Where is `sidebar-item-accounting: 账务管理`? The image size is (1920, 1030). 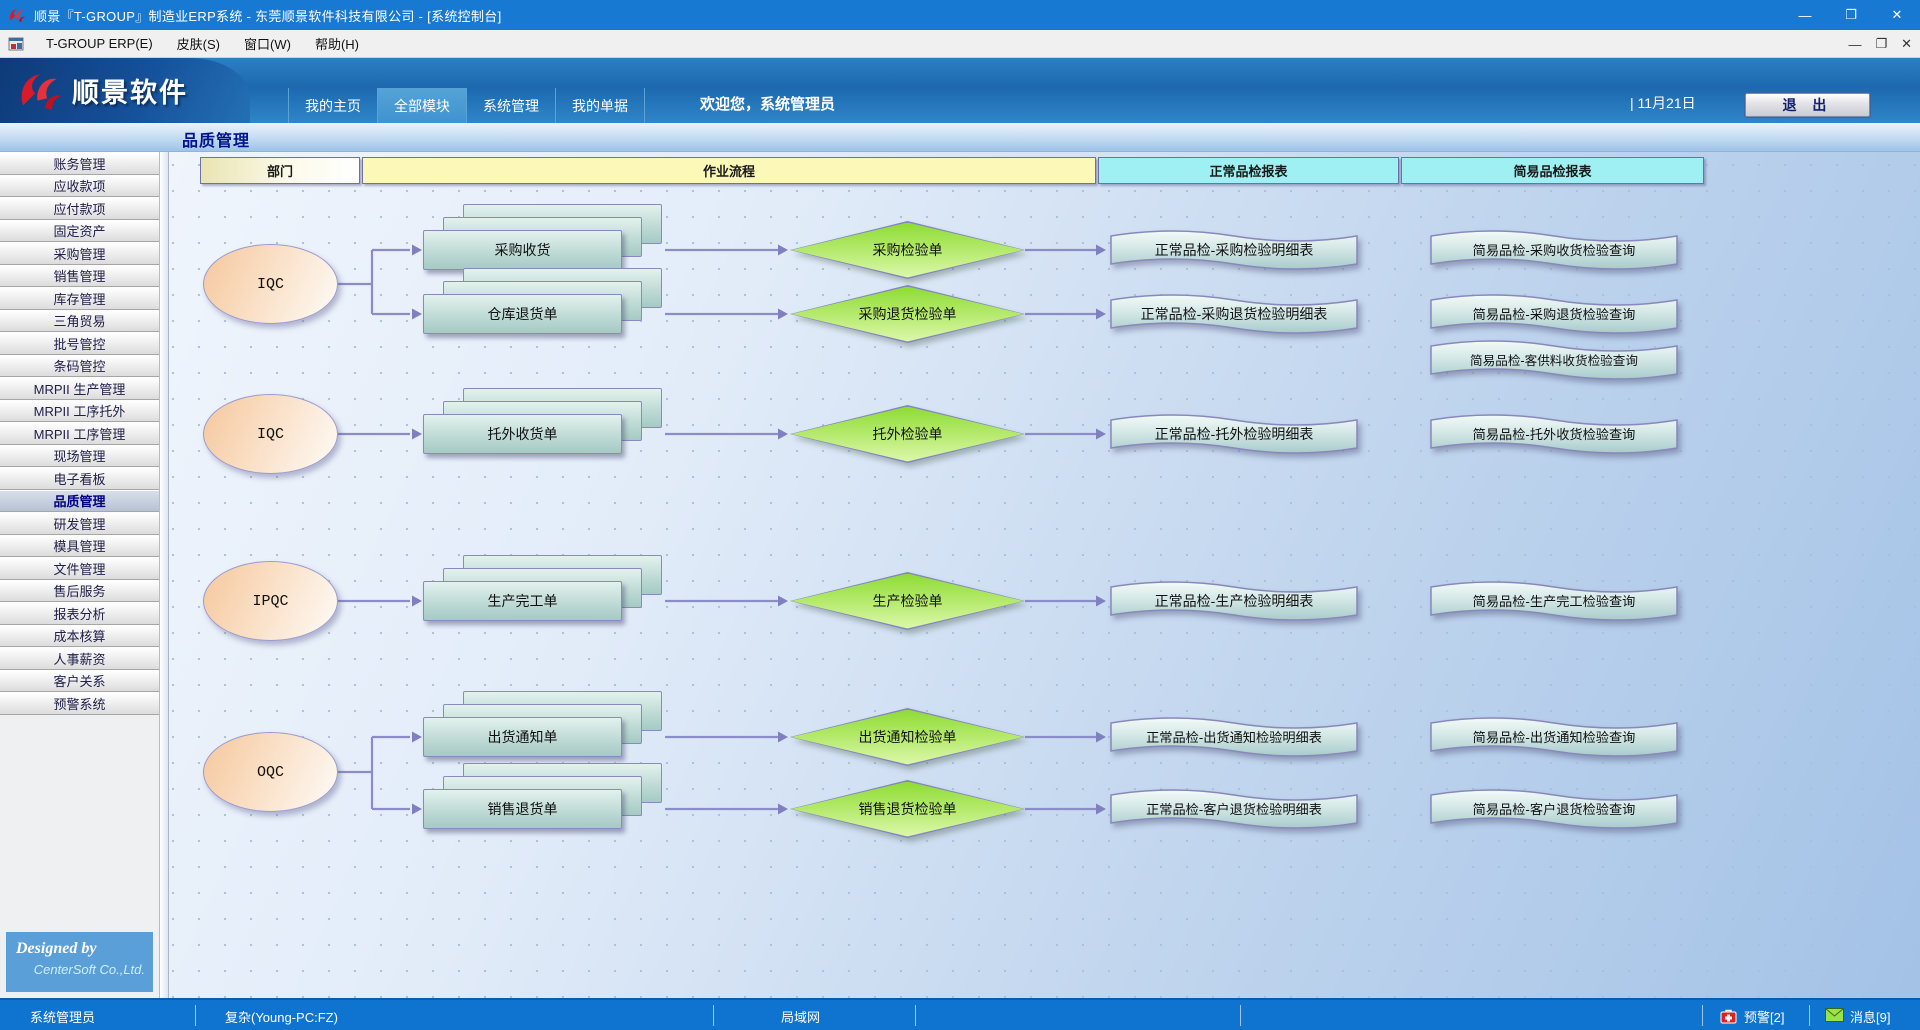
sidebar-item-accounting: 账务管理 is located at coordinates (79, 163).